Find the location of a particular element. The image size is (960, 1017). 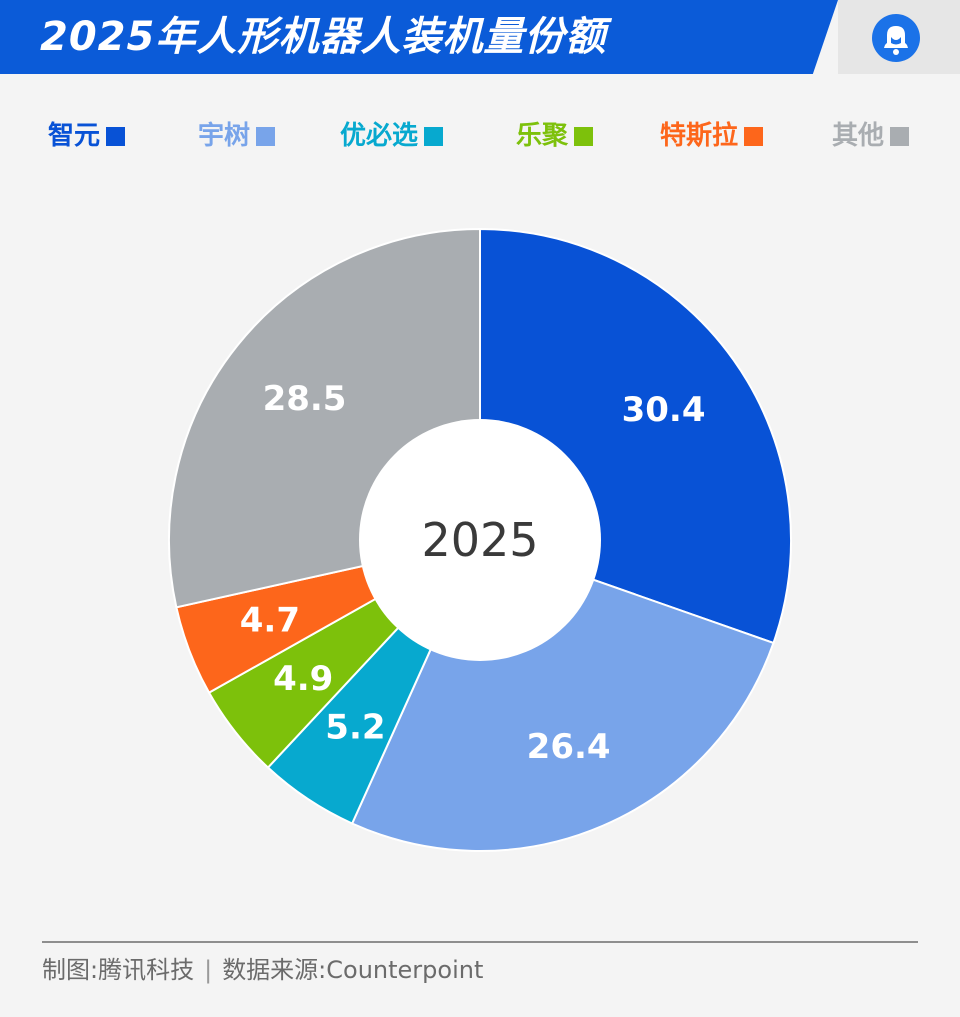

slice-value-label: 26.4 is located at coordinates (569, 747).